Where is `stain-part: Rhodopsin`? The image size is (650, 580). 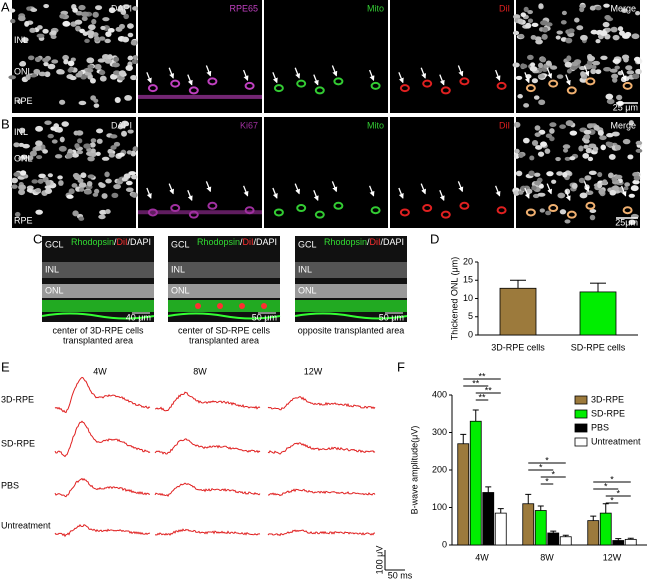 stain-part: Rhodopsin is located at coordinates (92, 242).